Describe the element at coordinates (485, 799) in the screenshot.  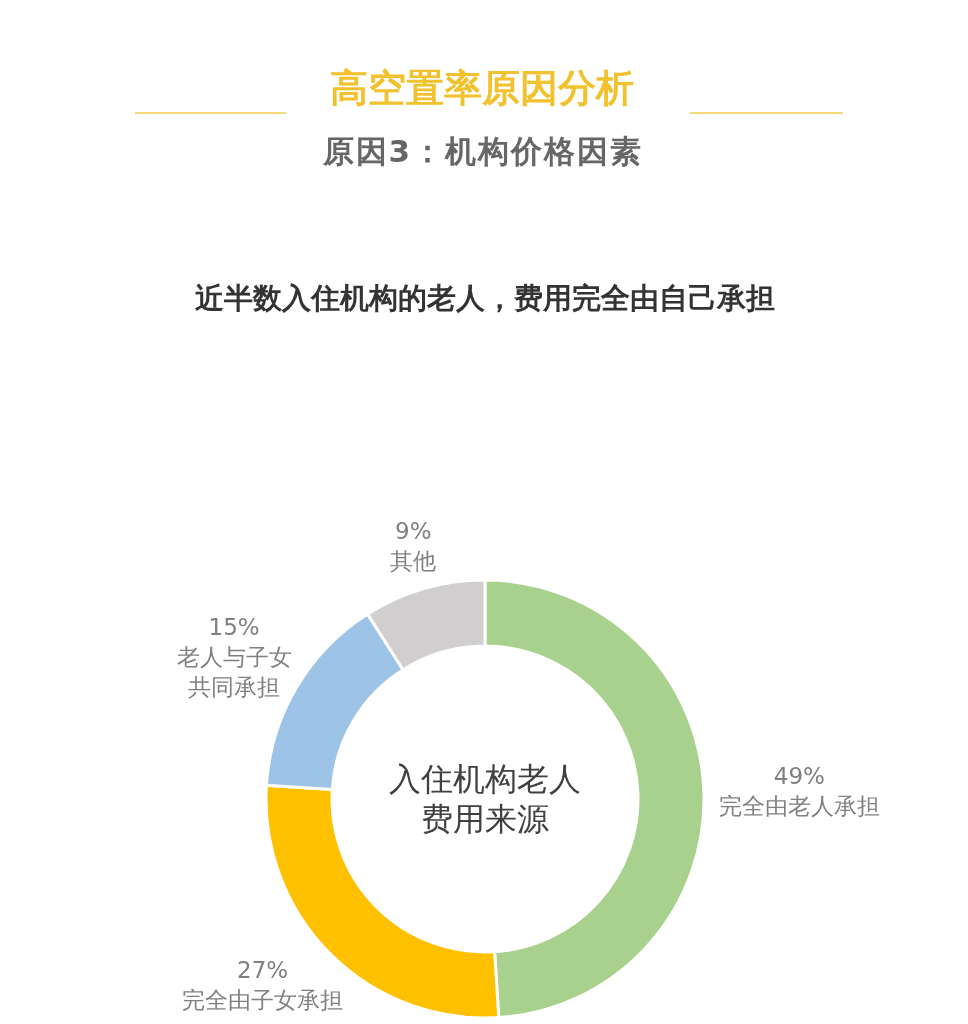
I see `annotation: 入住机构老人费用来源` at that location.